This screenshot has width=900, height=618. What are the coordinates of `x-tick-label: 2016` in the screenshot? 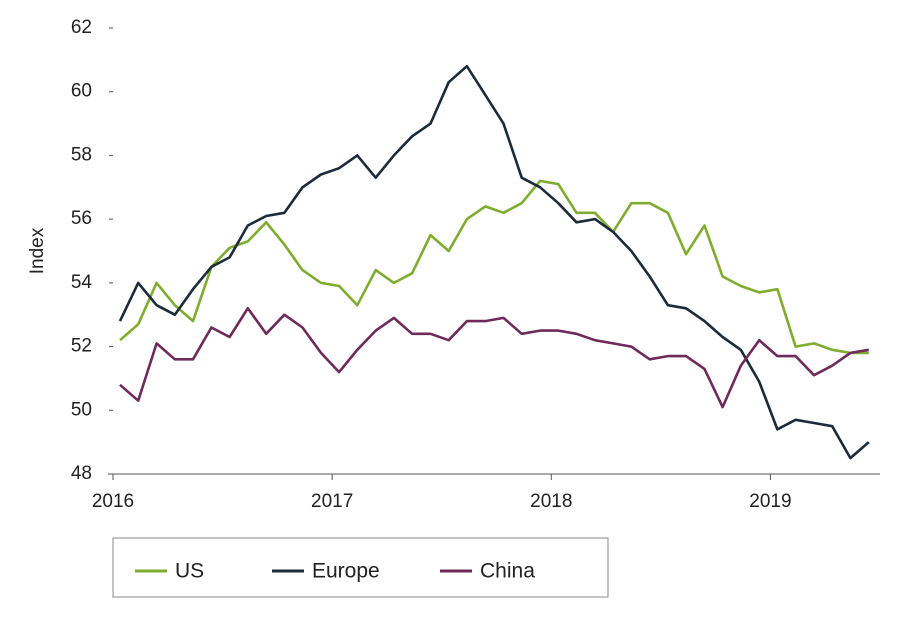 It's located at (113, 501).